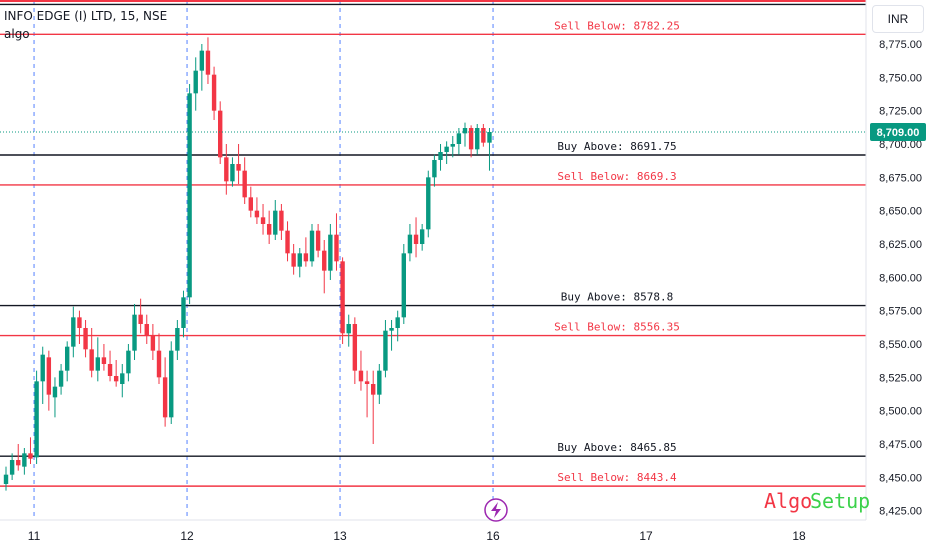 Image resolution: width=932 pixels, height=550 pixels. What do you see at coordinates (616, 146) in the screenshot?
I see `level-label: Buy Above: 8691.75` at bounding box center [616, 146].